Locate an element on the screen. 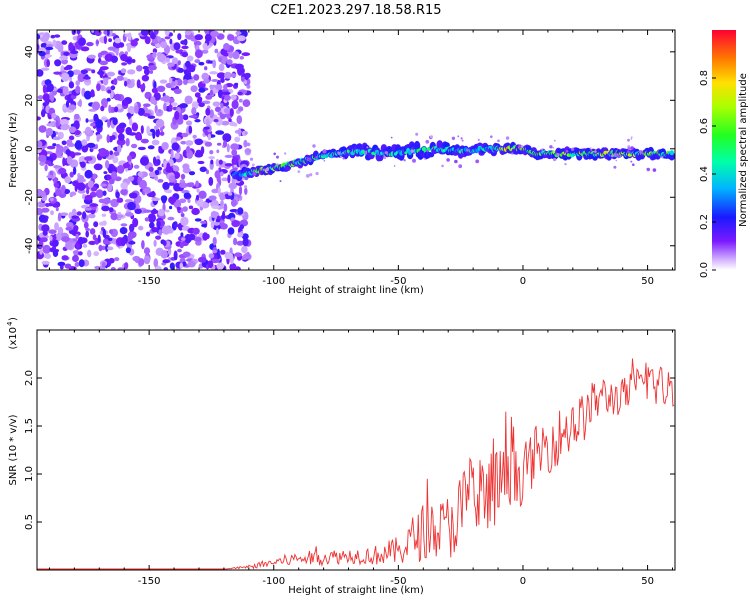  spectrogram-ylabel: Frequency (Hz) is located at coordinates (13, 150).